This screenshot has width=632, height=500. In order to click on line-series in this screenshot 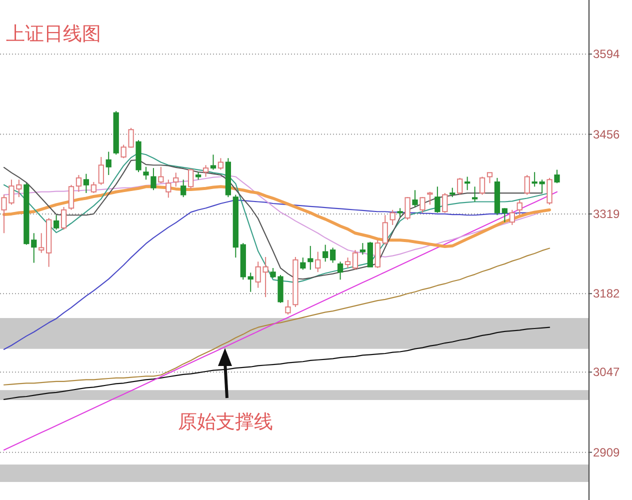, I will do `click(276, 363)`.